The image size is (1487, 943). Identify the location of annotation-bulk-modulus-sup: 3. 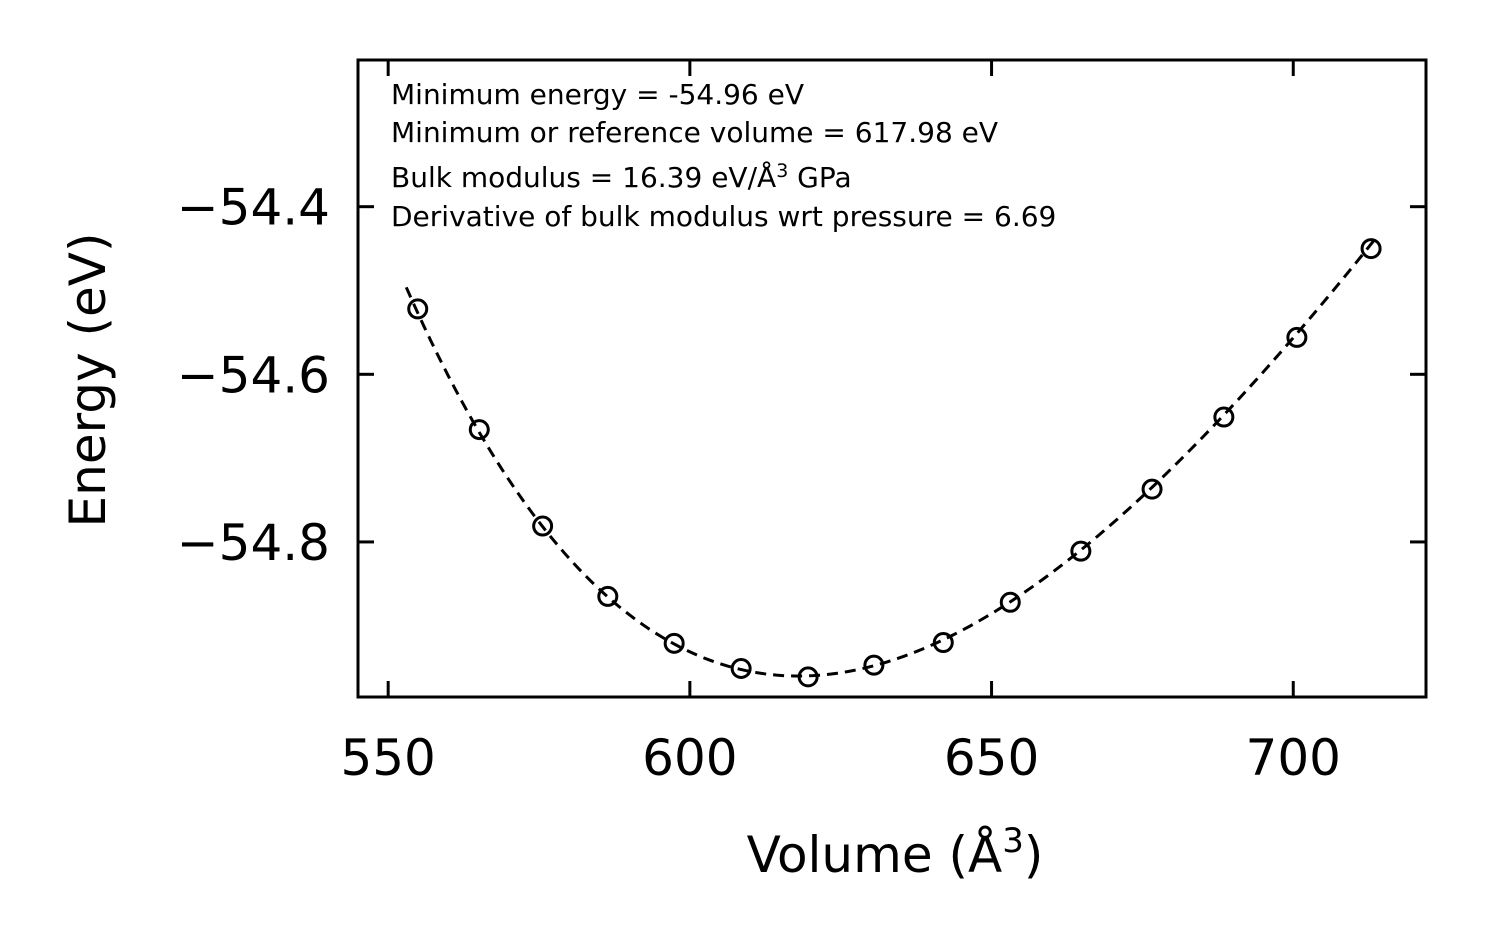
(782, 171).